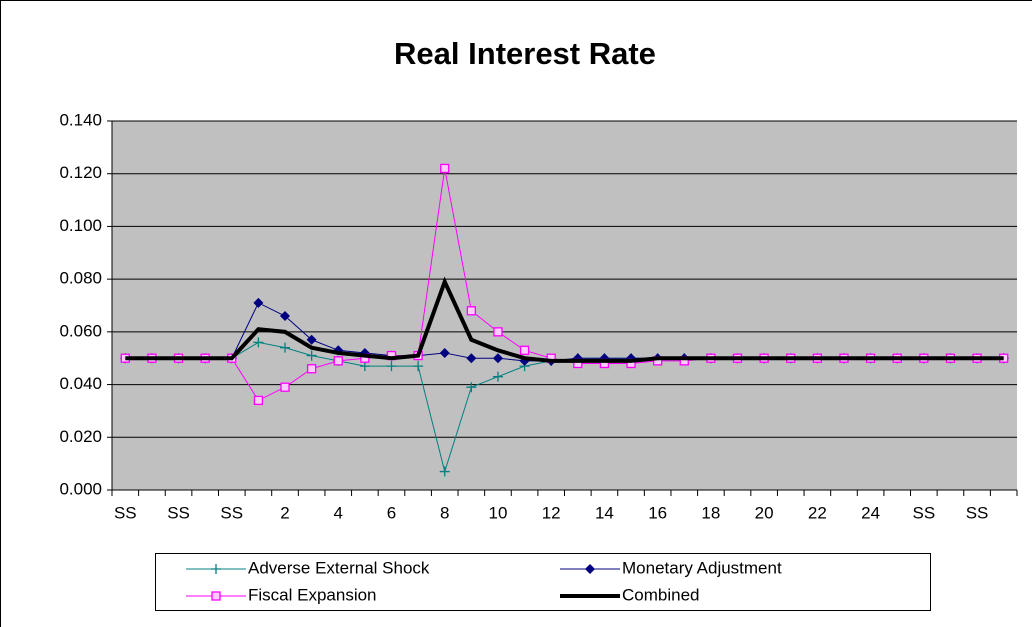 The width and height of the screenshot is (1032, 627). Describe the element at coordinates (391, 512) in the screenshot. I see `x-tick-label: 6` at that location.